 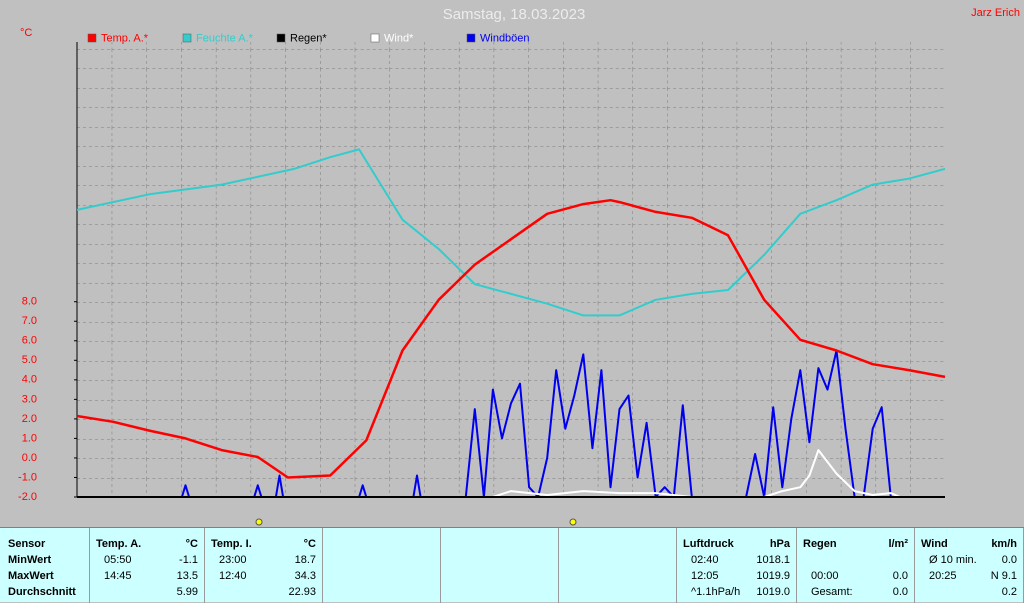 I want to click on legend-label: Windböen, so click(x=505, y=38).